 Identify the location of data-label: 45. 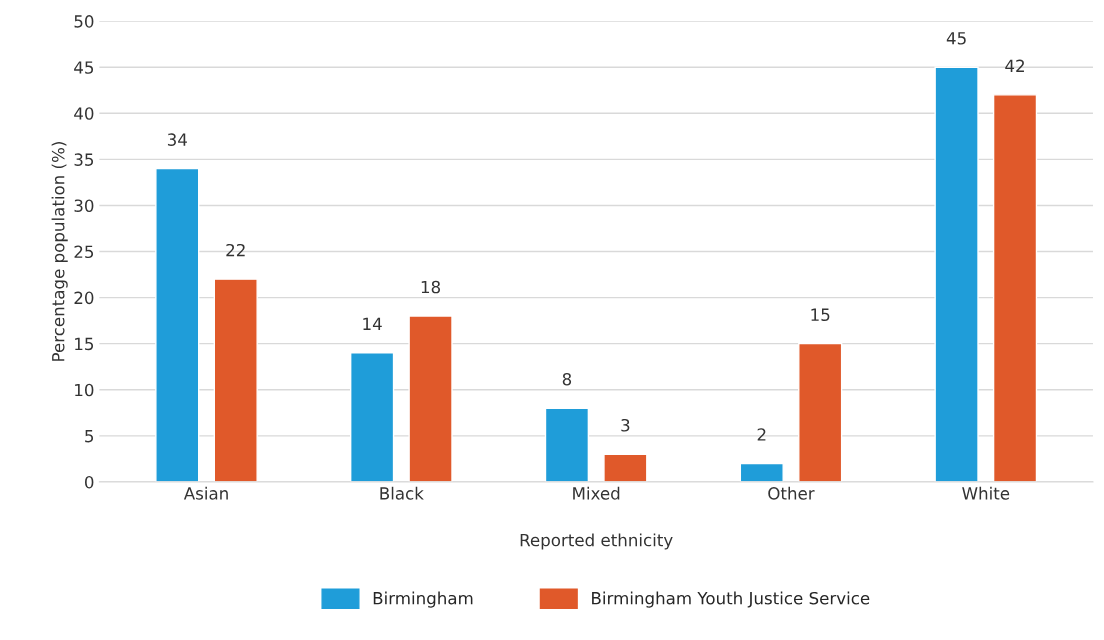
(956, 38).